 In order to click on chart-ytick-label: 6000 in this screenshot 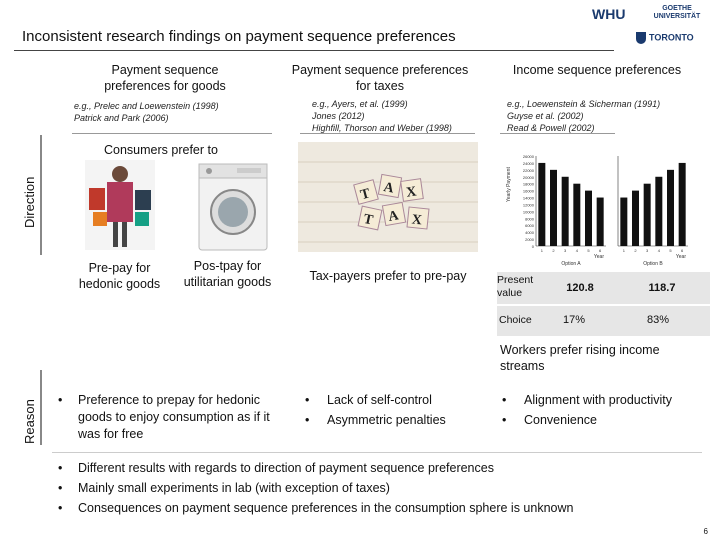, I will do `click(530, 225)`.